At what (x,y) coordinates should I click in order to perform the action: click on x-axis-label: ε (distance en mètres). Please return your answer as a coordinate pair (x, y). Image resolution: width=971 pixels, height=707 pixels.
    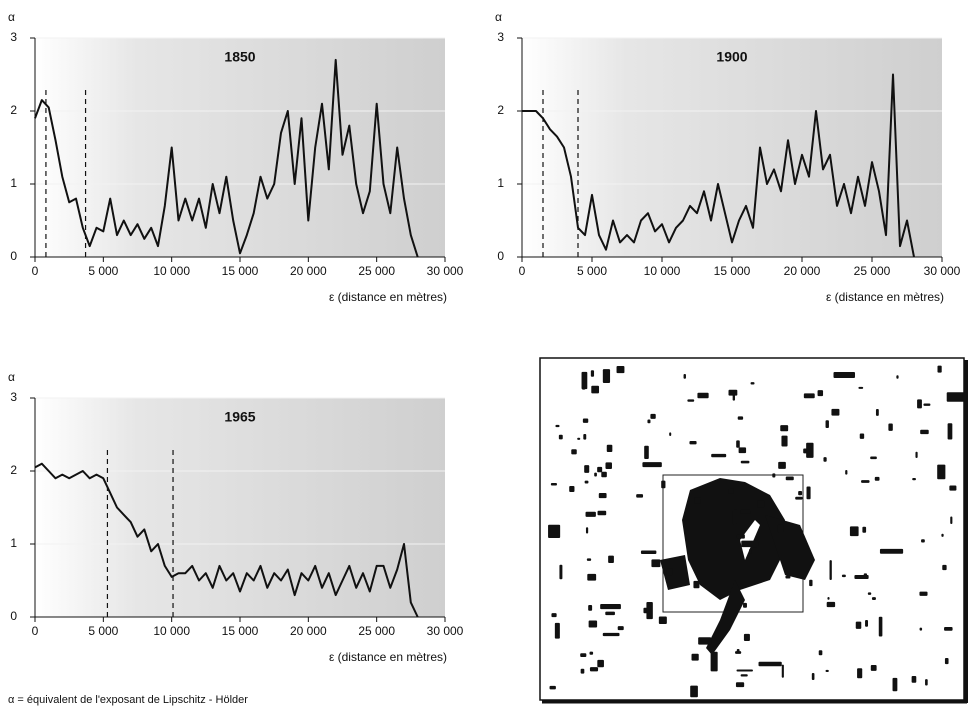
    Looking at the image, I should click on (388, 657).